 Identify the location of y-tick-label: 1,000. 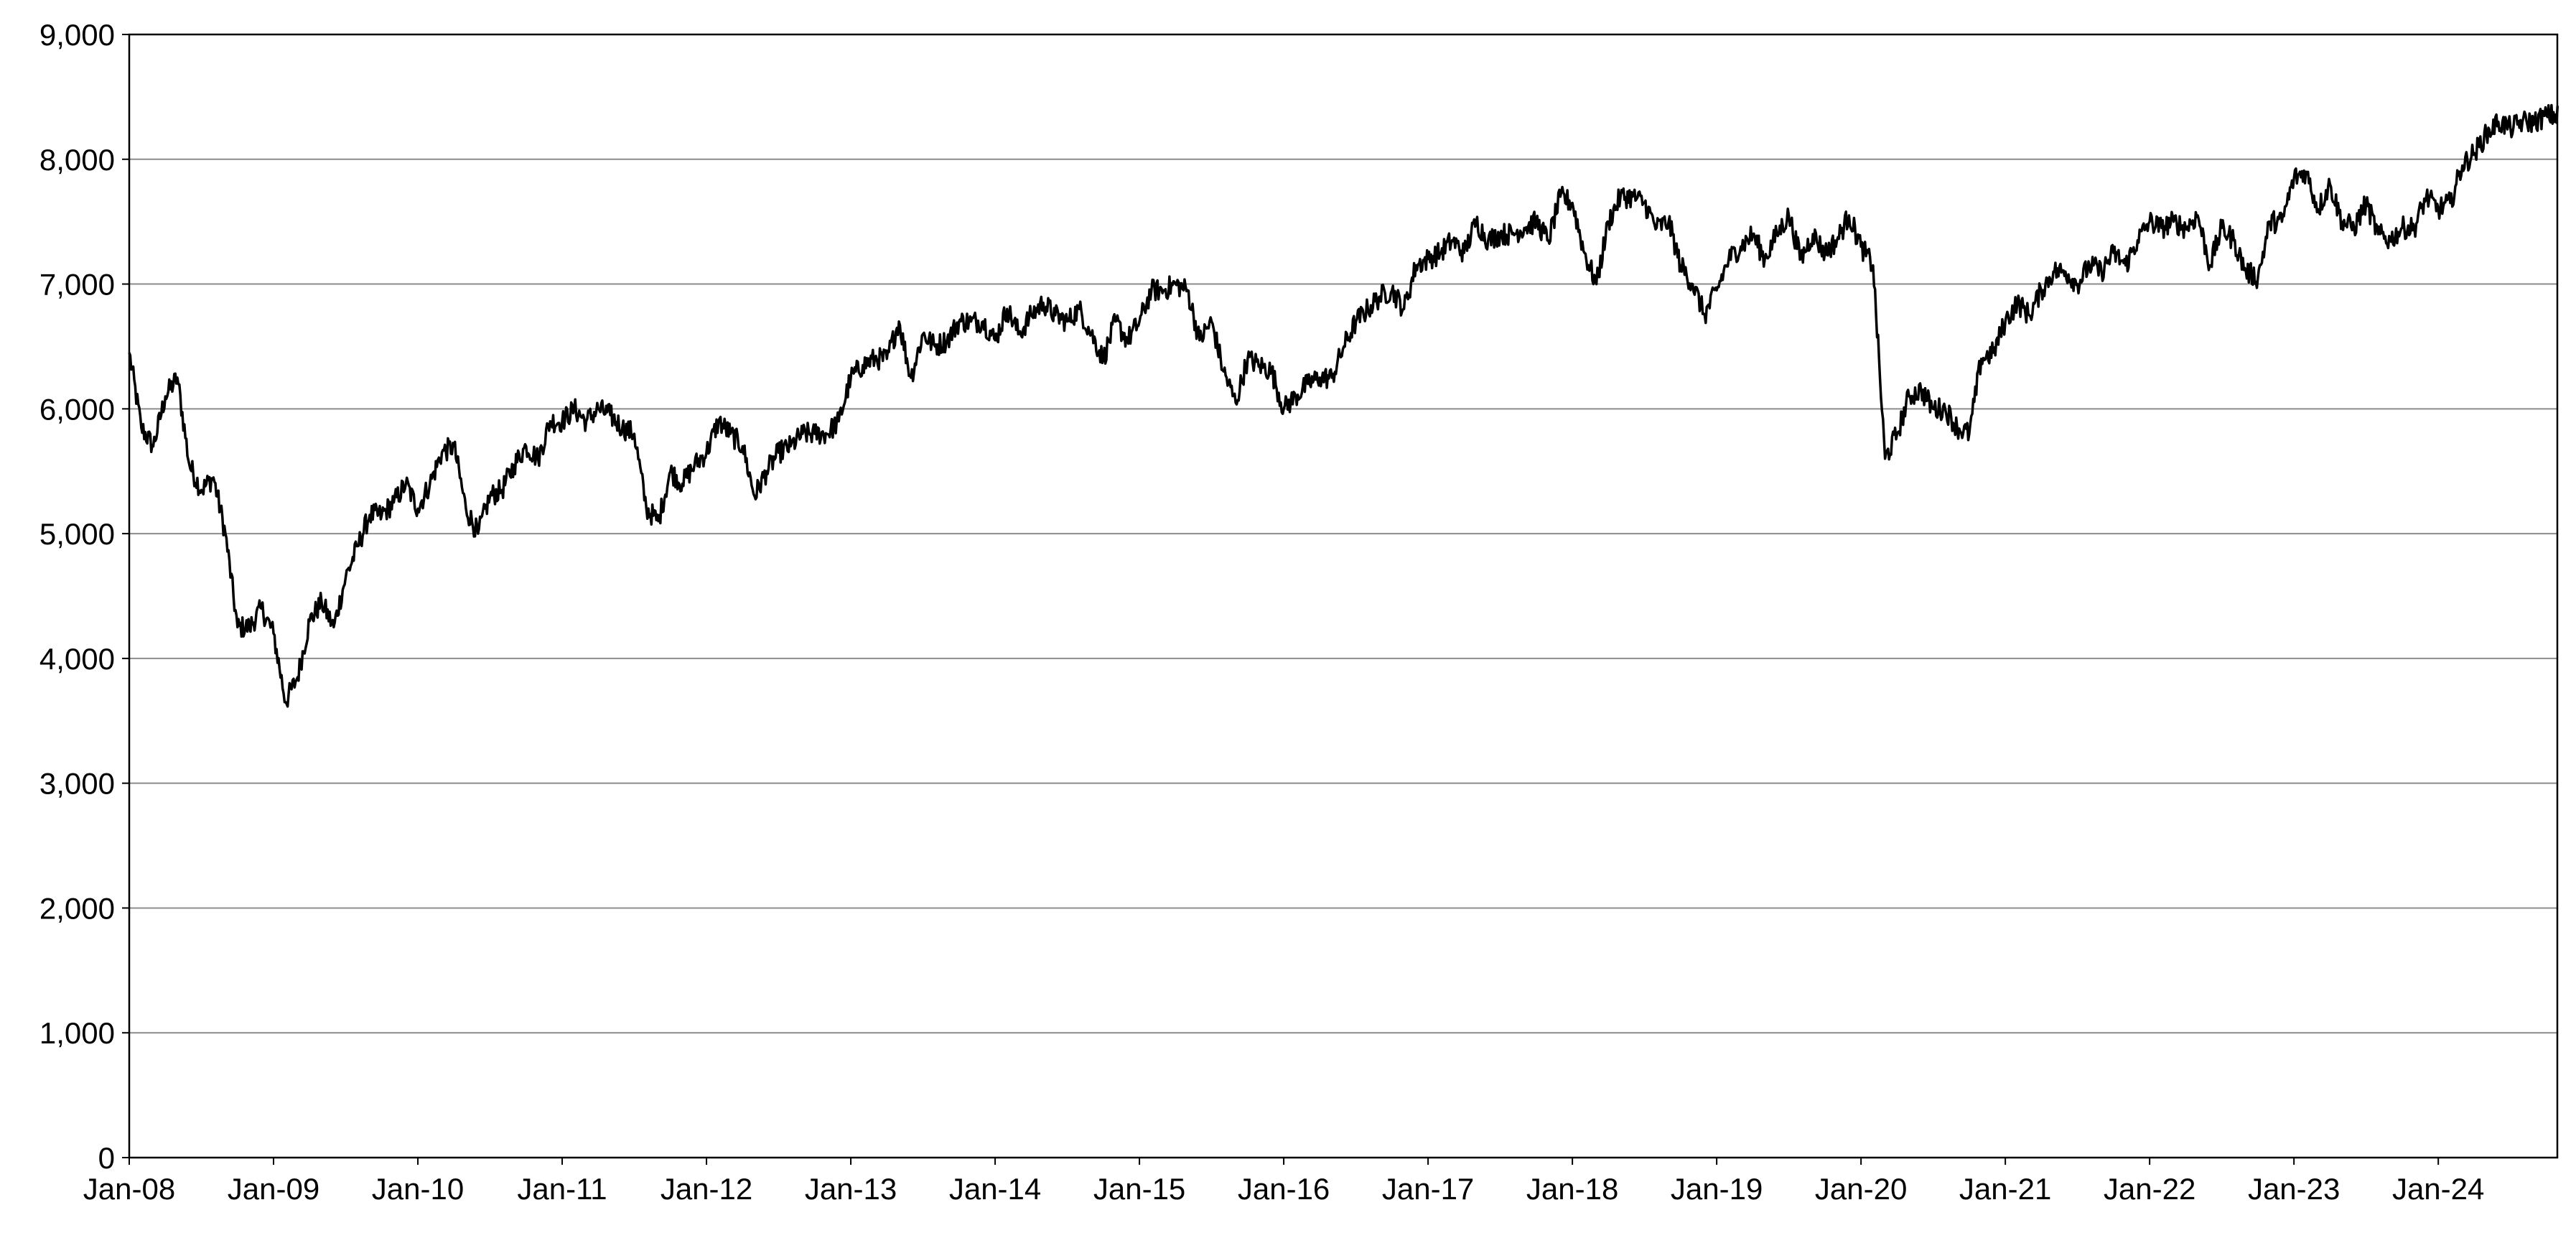
(77, 1033).